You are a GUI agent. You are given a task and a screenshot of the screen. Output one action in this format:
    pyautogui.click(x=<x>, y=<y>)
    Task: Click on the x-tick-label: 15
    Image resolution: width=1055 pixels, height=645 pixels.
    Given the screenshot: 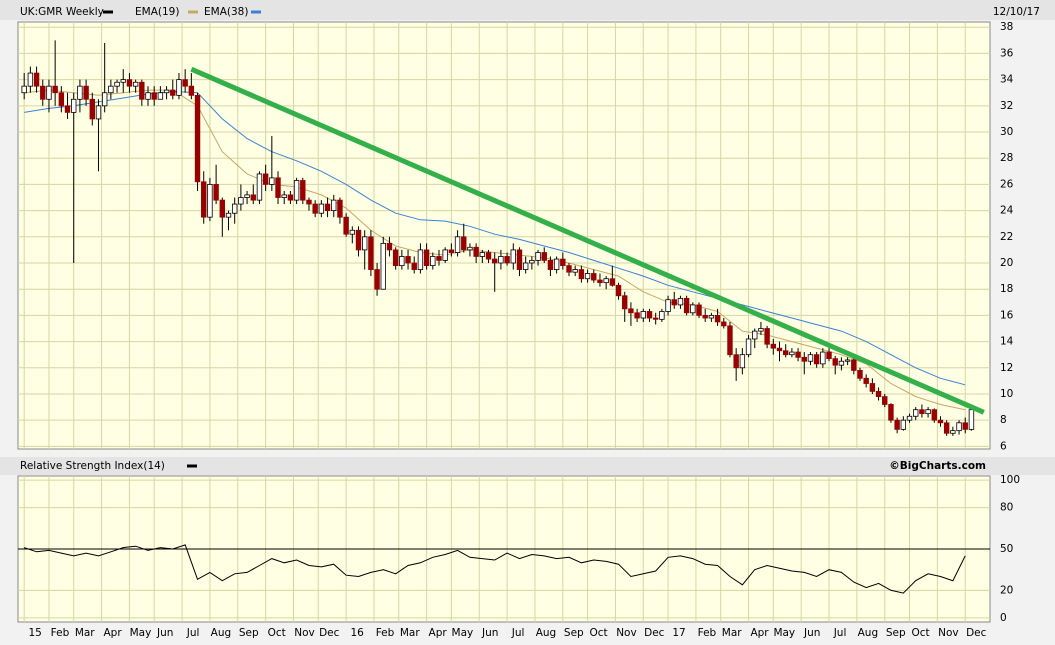 What is the action you would take?
    pyautogui.click(x=35, y=633)
    